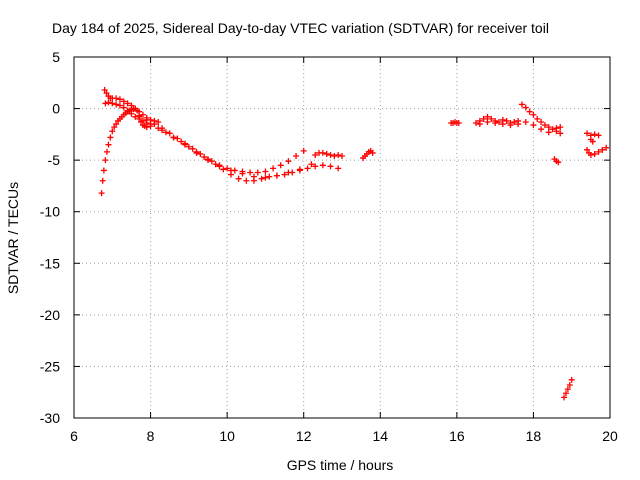 The width and height of the screenshot is (640, 480). What do you see at coordinates (340, 465) in the screenshot?
I see `x-axis-label: GPS time / hours` at bounding box center [340, 465].